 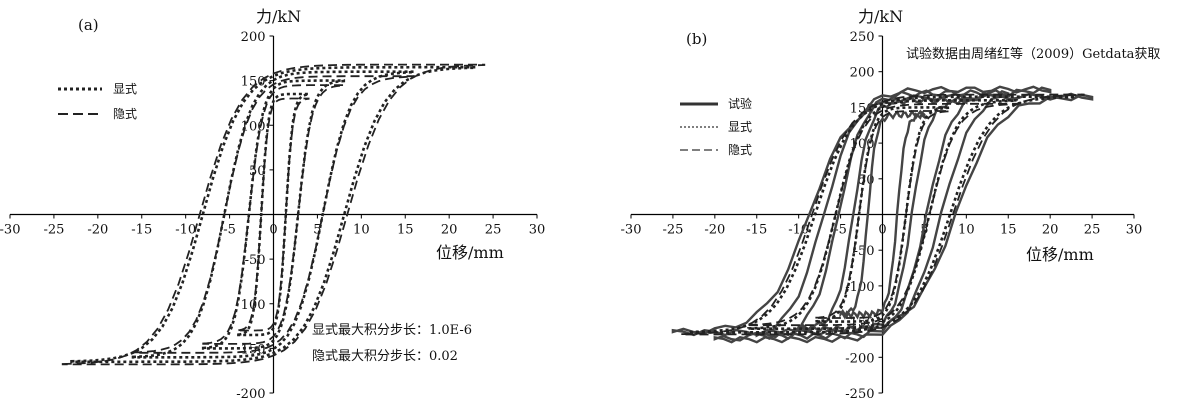 What do you see at coordinates (756, 230) in the screenshot?
I see `chart-b-xtick-label: -15` at bounding box center [756, 230].